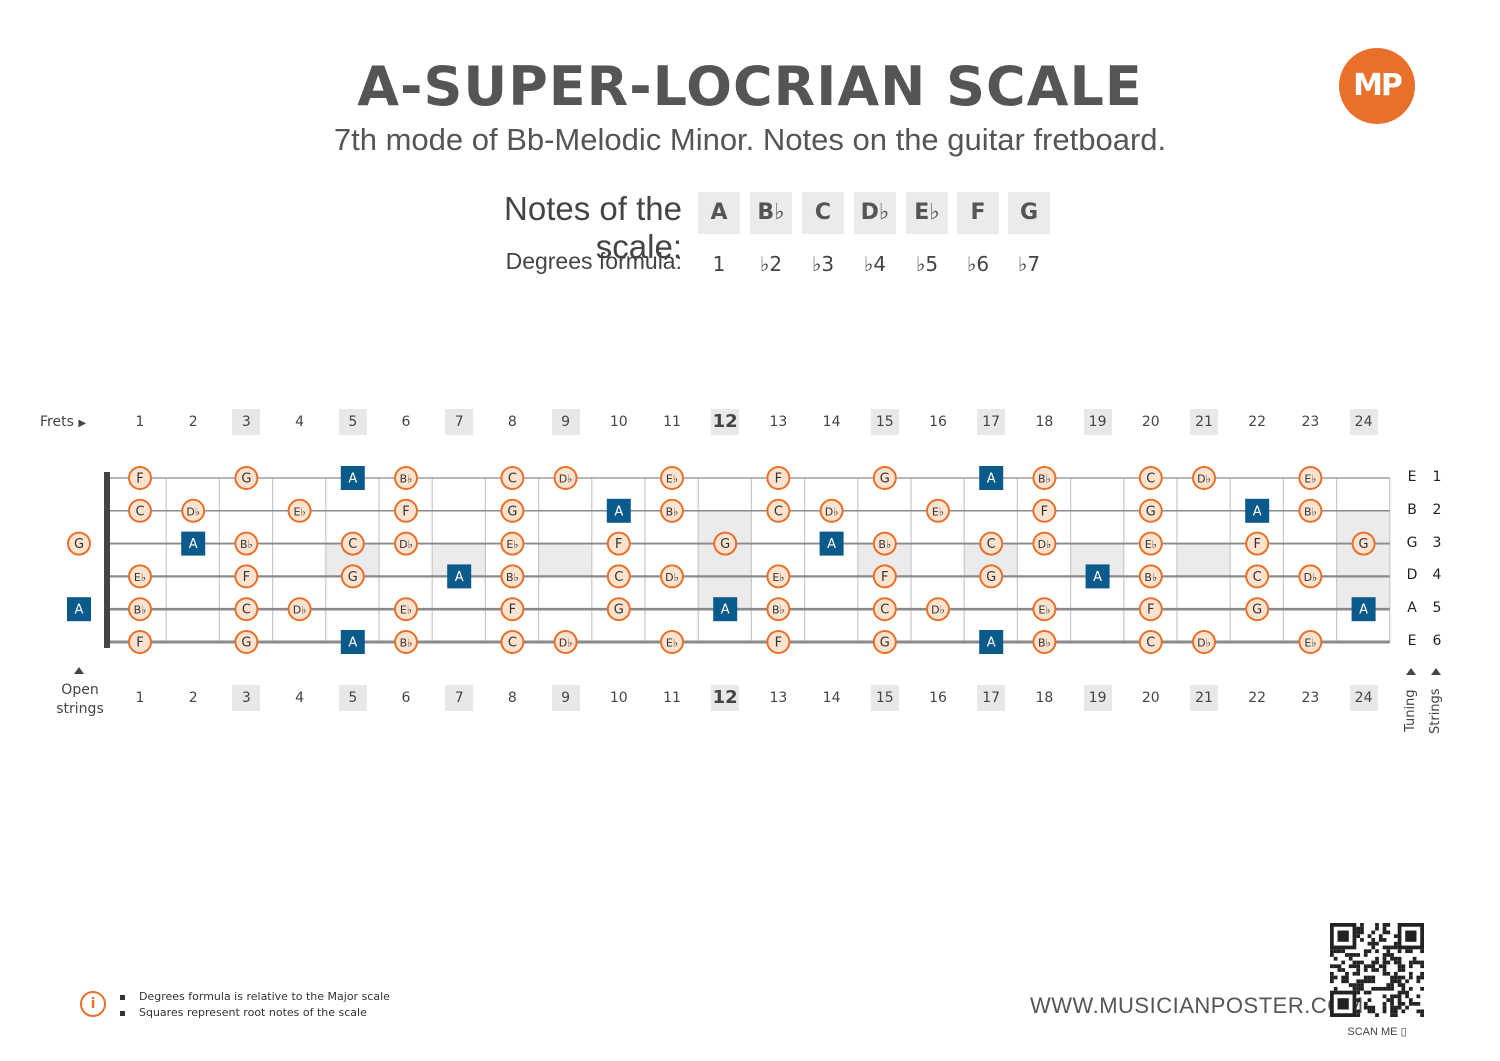  Describe the element at coordinates (459, 422) in the screenshot. I see `fret-number: 7` at that location.